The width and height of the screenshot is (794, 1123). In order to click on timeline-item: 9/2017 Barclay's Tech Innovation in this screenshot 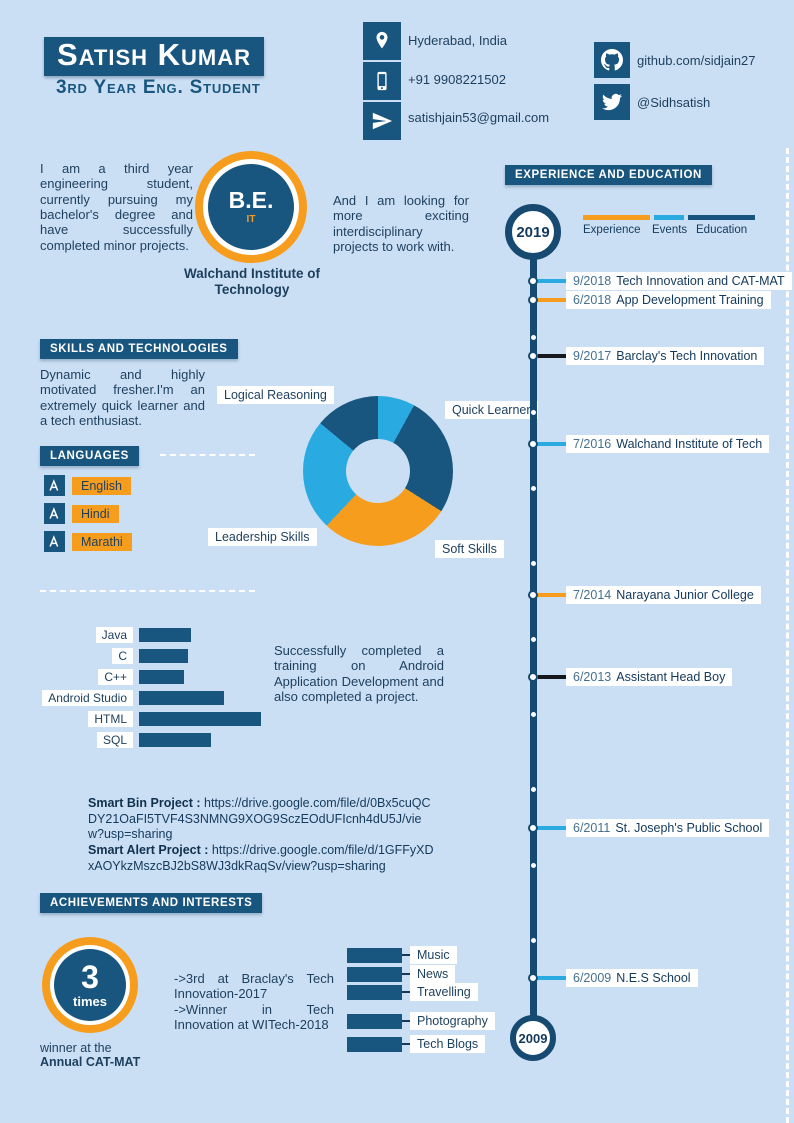, I will do `click(646, 356)`.